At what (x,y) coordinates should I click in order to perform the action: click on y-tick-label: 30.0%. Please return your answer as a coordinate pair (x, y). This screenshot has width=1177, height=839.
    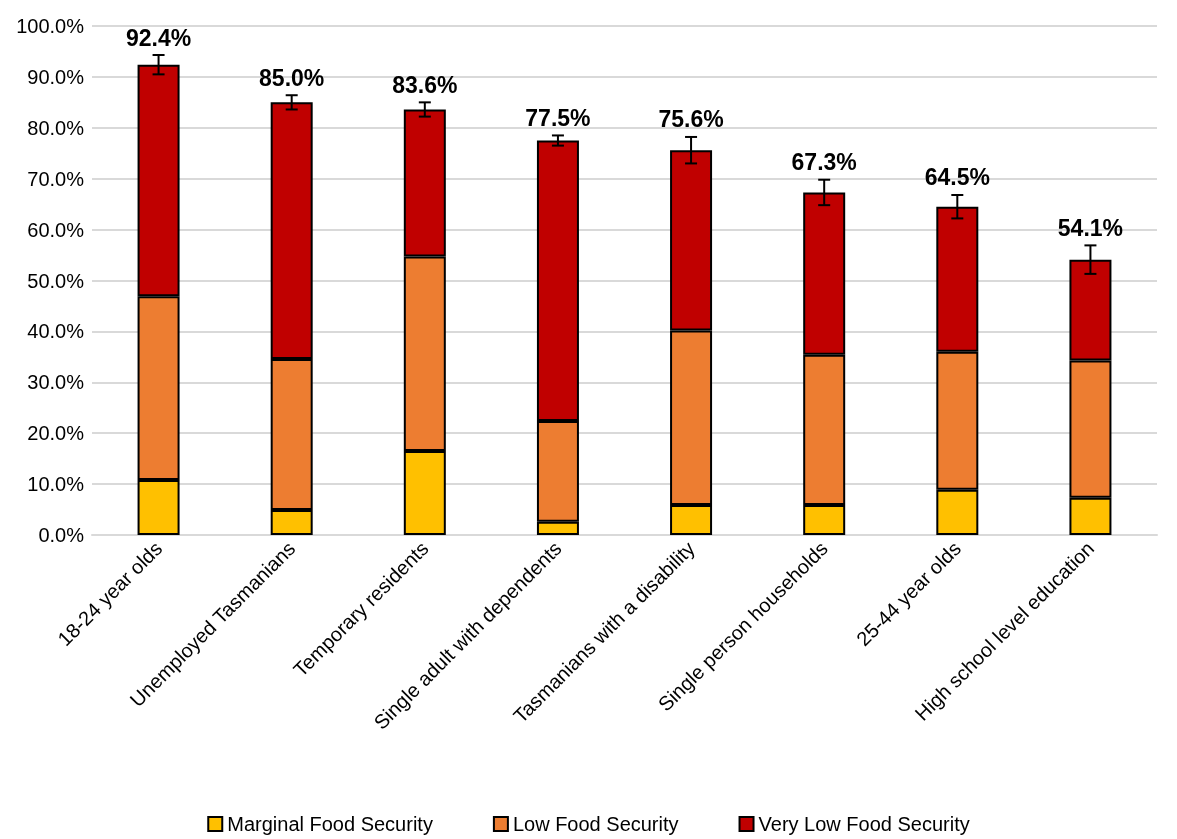
    Looking at the image, I should click on (56, 382).